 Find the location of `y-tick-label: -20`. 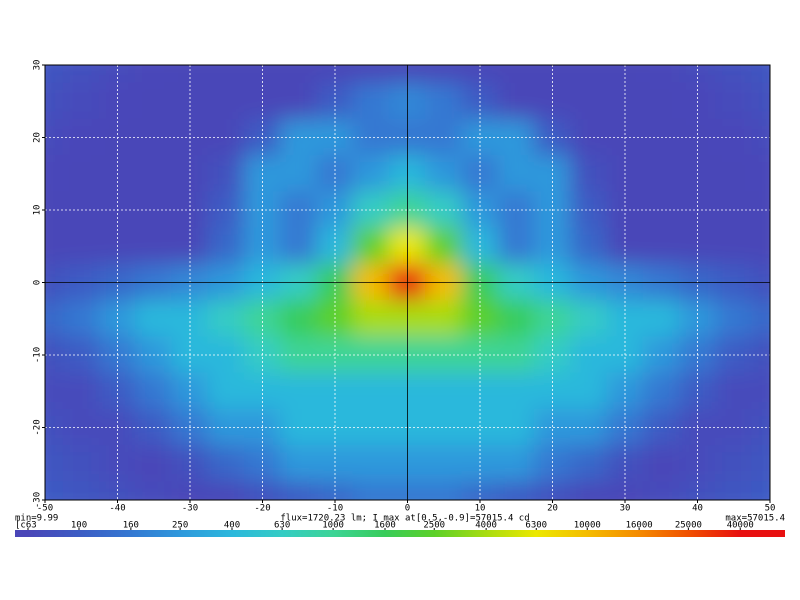

y-tick-label: -20 is located at coordinates (38, 427).